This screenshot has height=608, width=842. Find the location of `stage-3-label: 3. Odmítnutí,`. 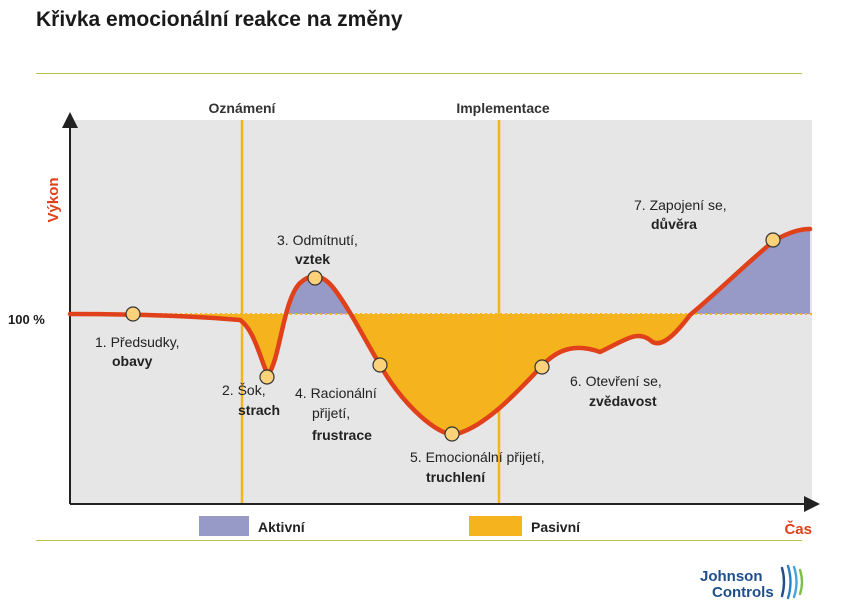

stage-3-label: 3. Odmítnutí, is located at coordinates (317, 240).